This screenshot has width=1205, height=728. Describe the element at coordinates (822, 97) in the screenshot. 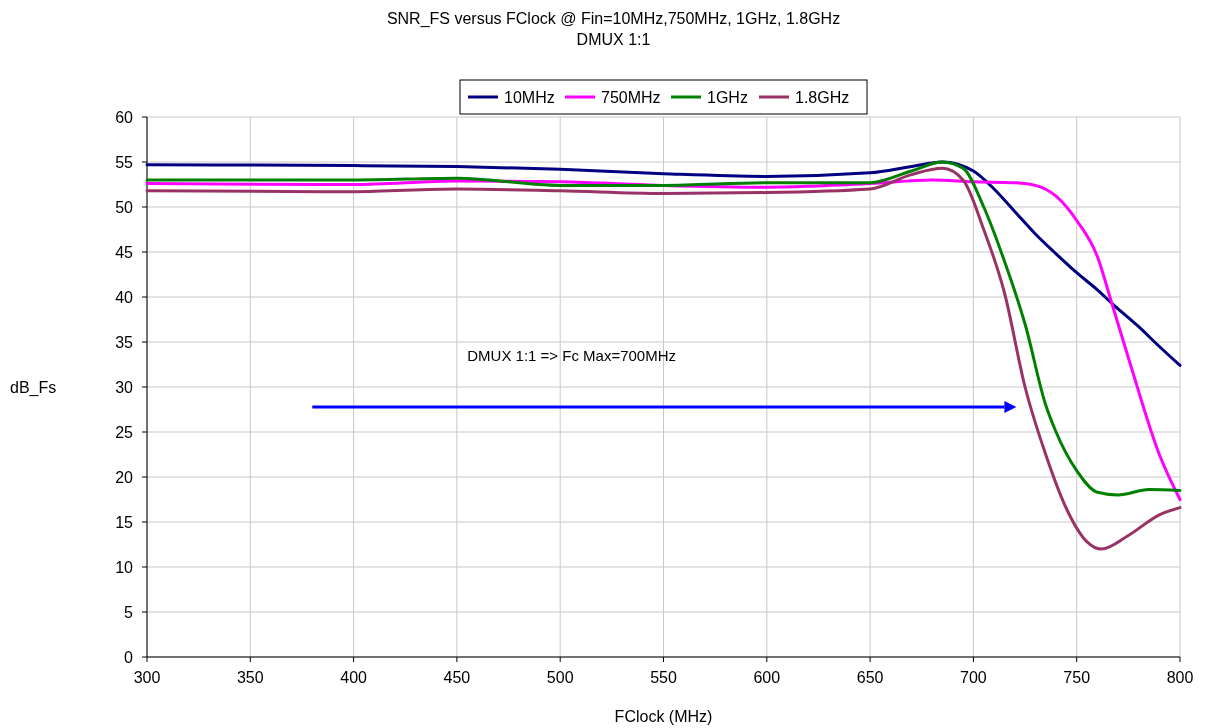

I see `legend-label: 1.8GHz` at that location.